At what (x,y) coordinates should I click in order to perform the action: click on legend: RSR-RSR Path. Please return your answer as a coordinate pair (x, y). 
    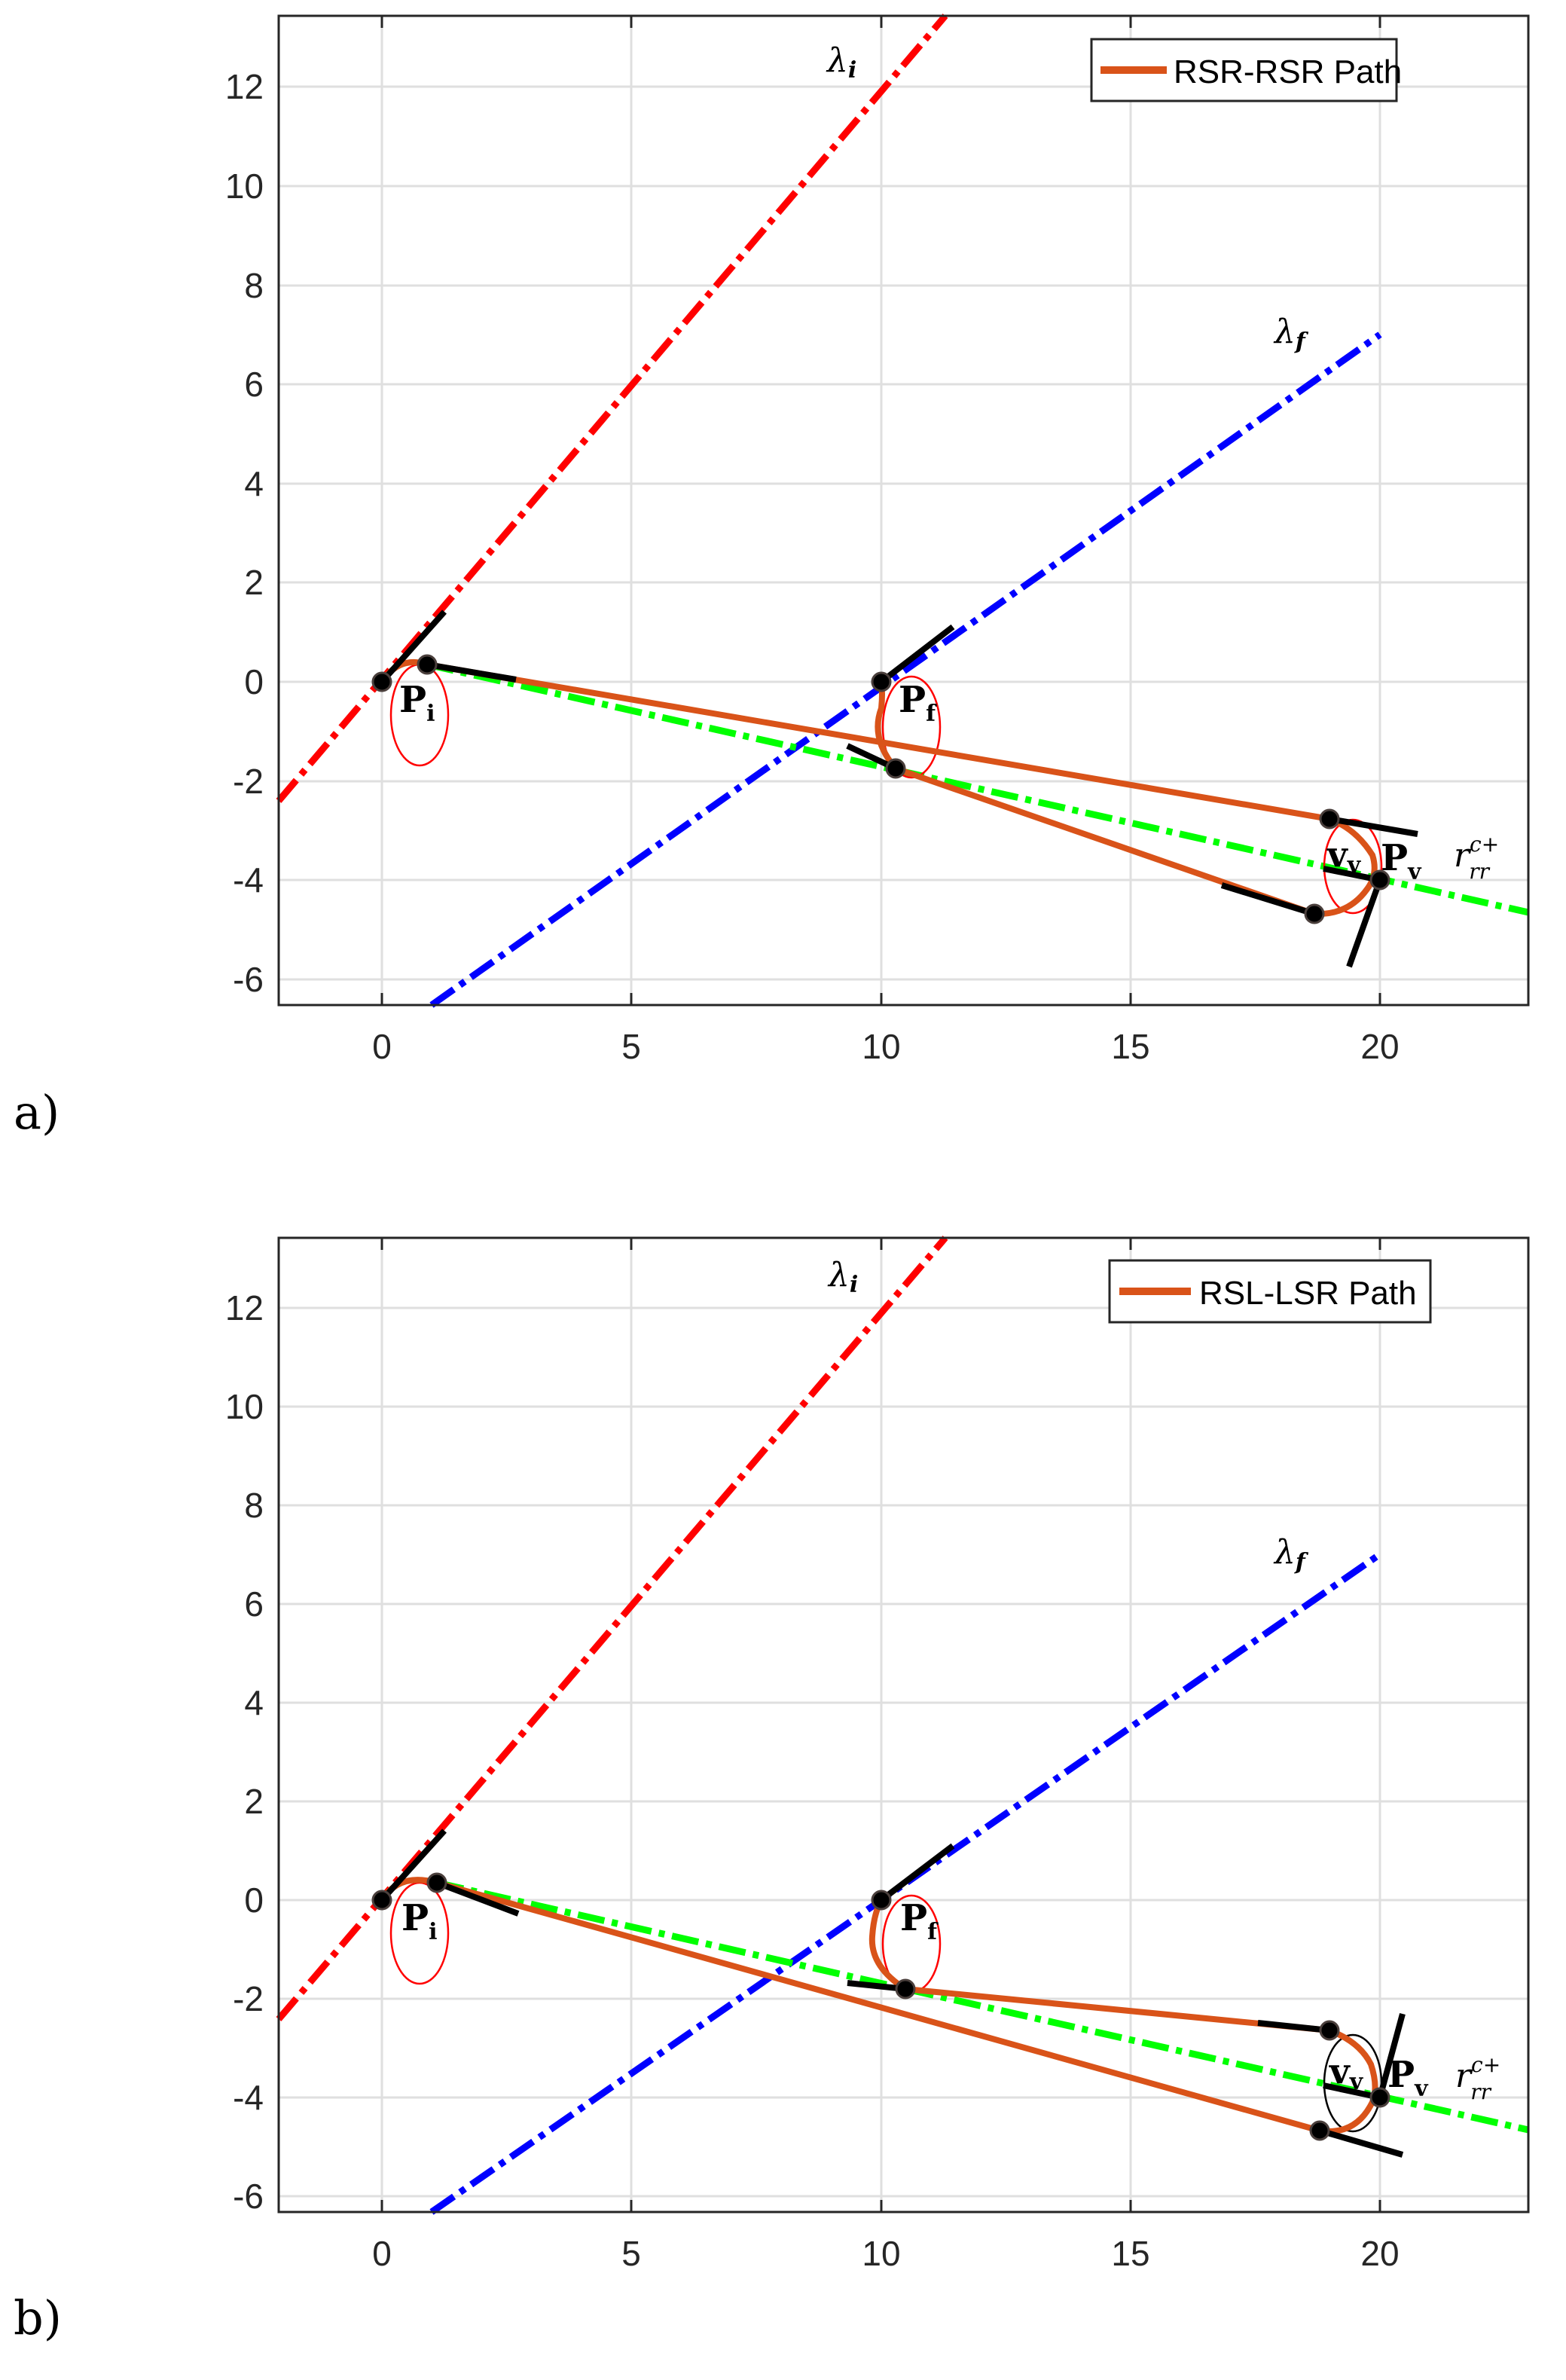
    Looking at the image, I should click on (1246, 70).